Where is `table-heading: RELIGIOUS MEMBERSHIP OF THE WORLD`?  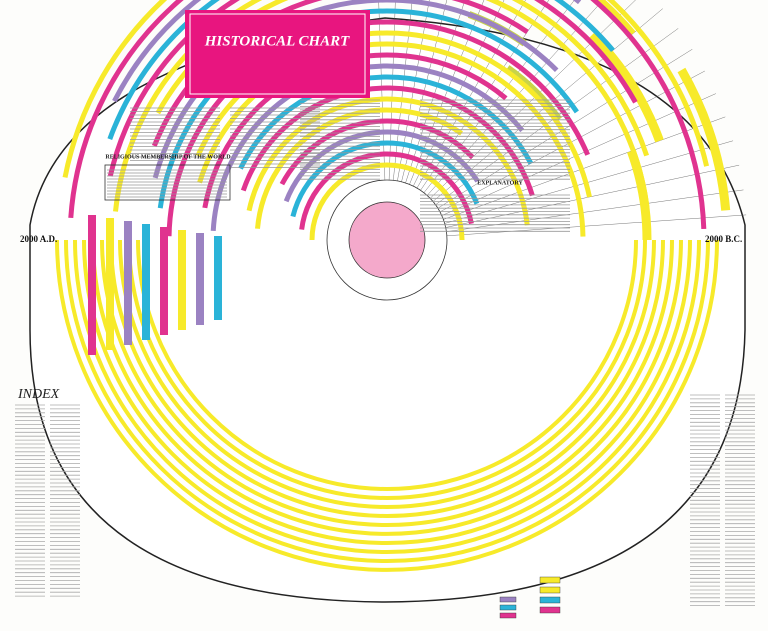
table-heading: RELIGIOUS MEMBERSHIP OF THE WORLD is located at coordinates (168, 157).